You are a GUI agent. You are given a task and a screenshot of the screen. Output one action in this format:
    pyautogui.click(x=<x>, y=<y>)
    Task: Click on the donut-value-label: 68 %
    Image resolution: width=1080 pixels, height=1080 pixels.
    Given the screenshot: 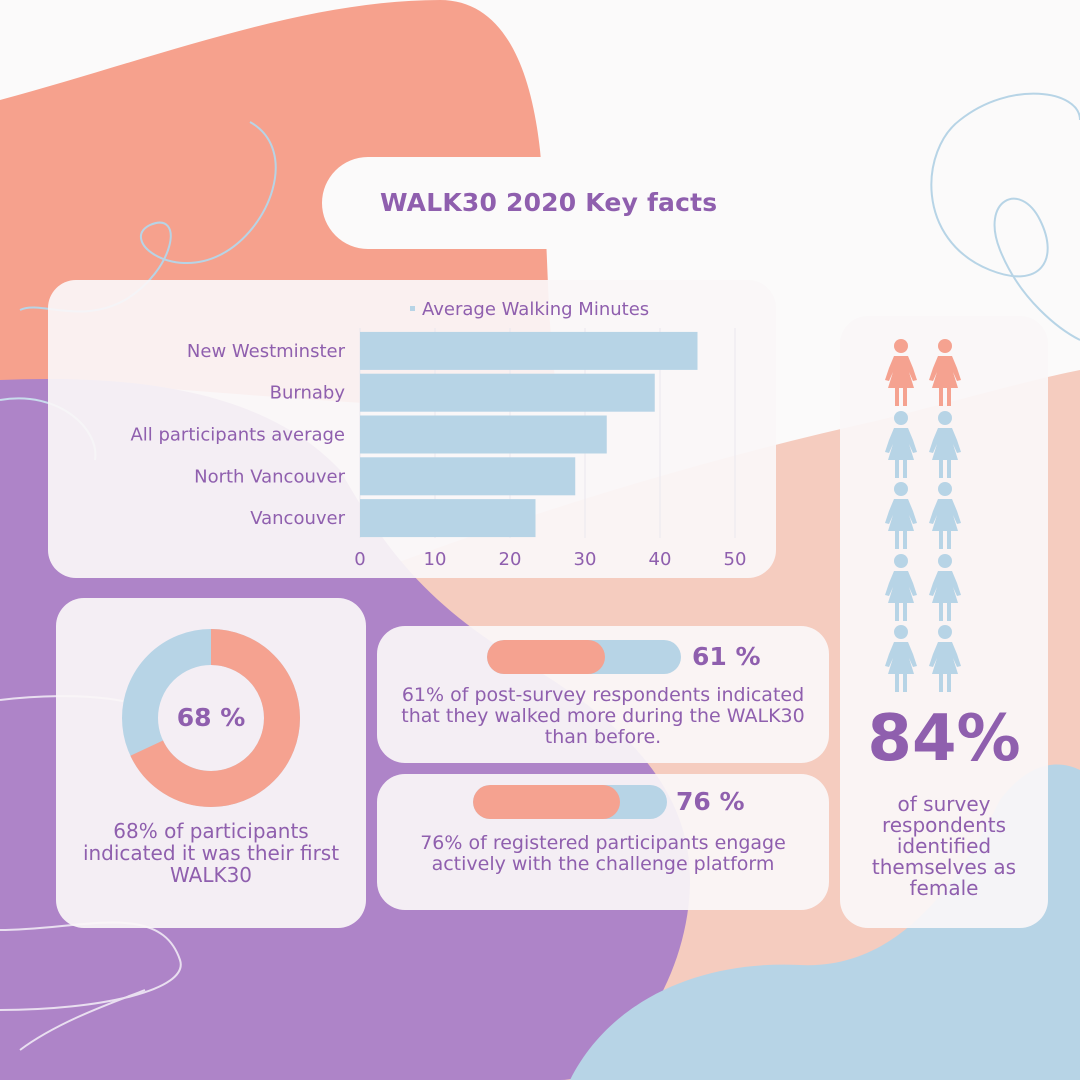 What is the action you would take?
    pyautogui.click(x=211, y=717)
    